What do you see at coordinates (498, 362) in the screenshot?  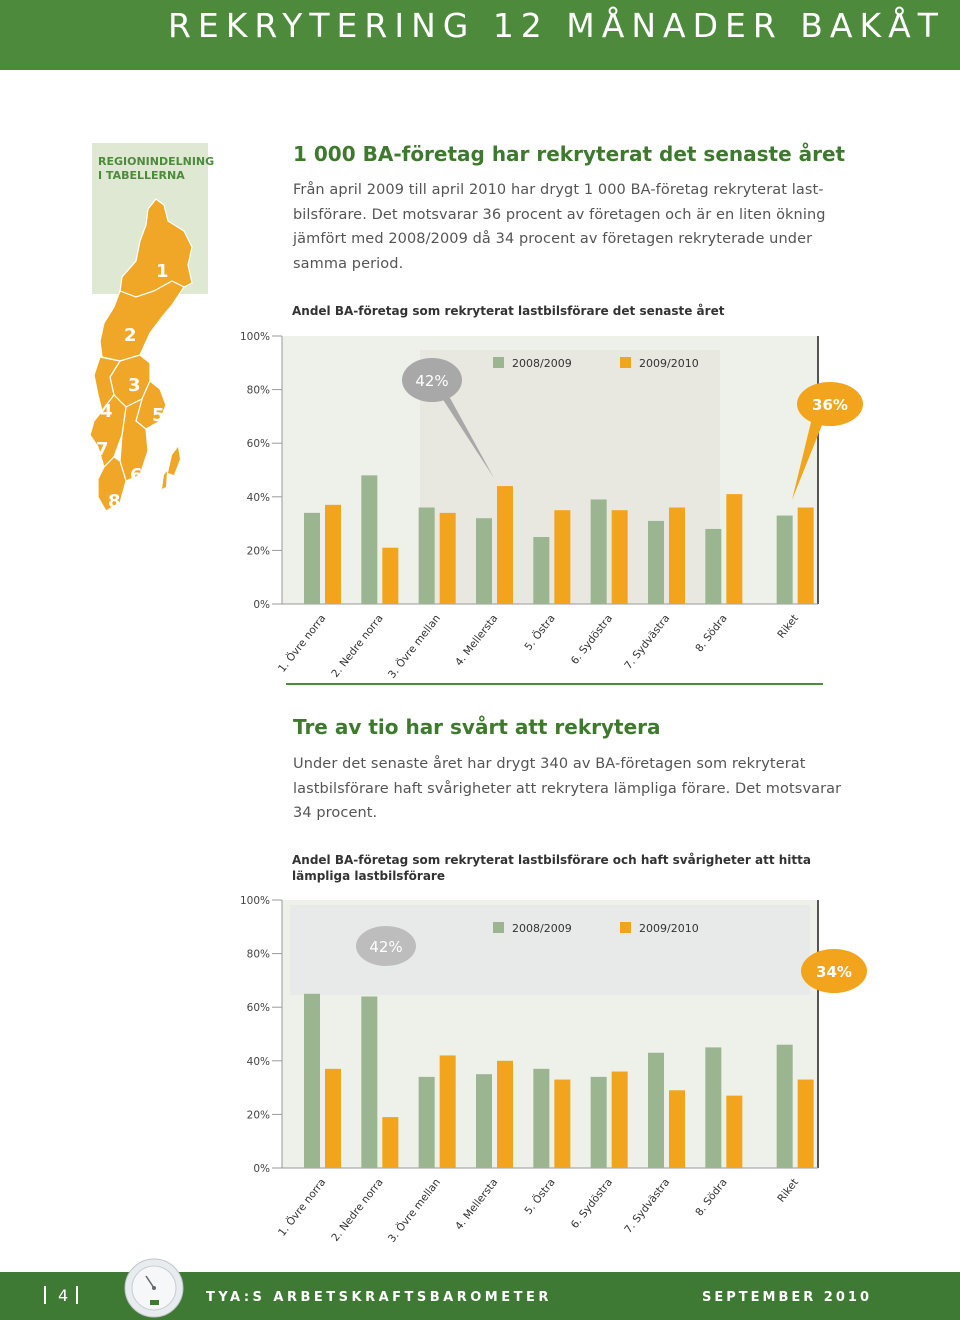 I see `legend-swatch-2008` at bounding box center [498, 362].